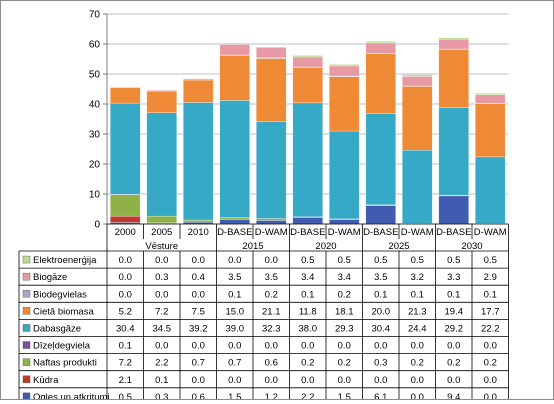  Describe the element at coordinates (26, 327) in the screenshot. I see `legend-key-dabasgaze` at that location.